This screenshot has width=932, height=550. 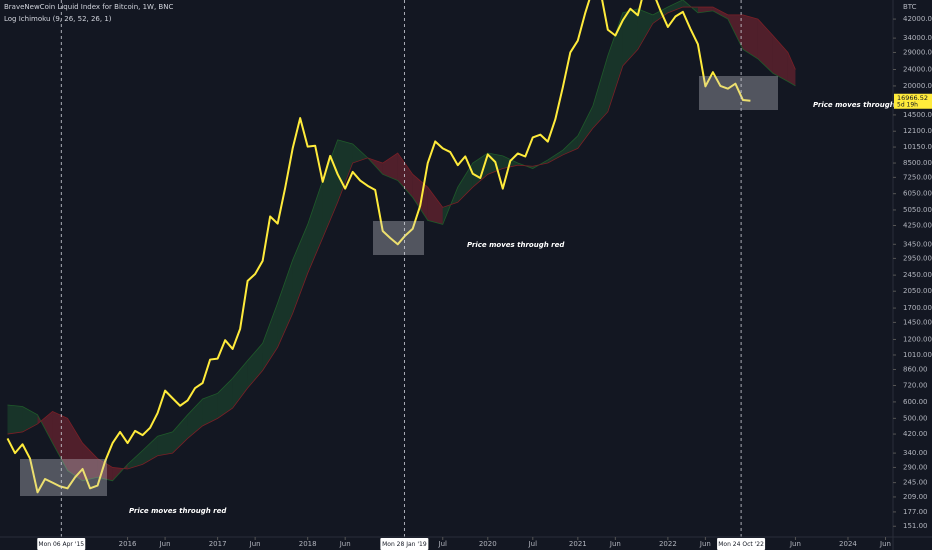 I want to click on y-tick-label: 1700.00, so click(x=917, y=308).